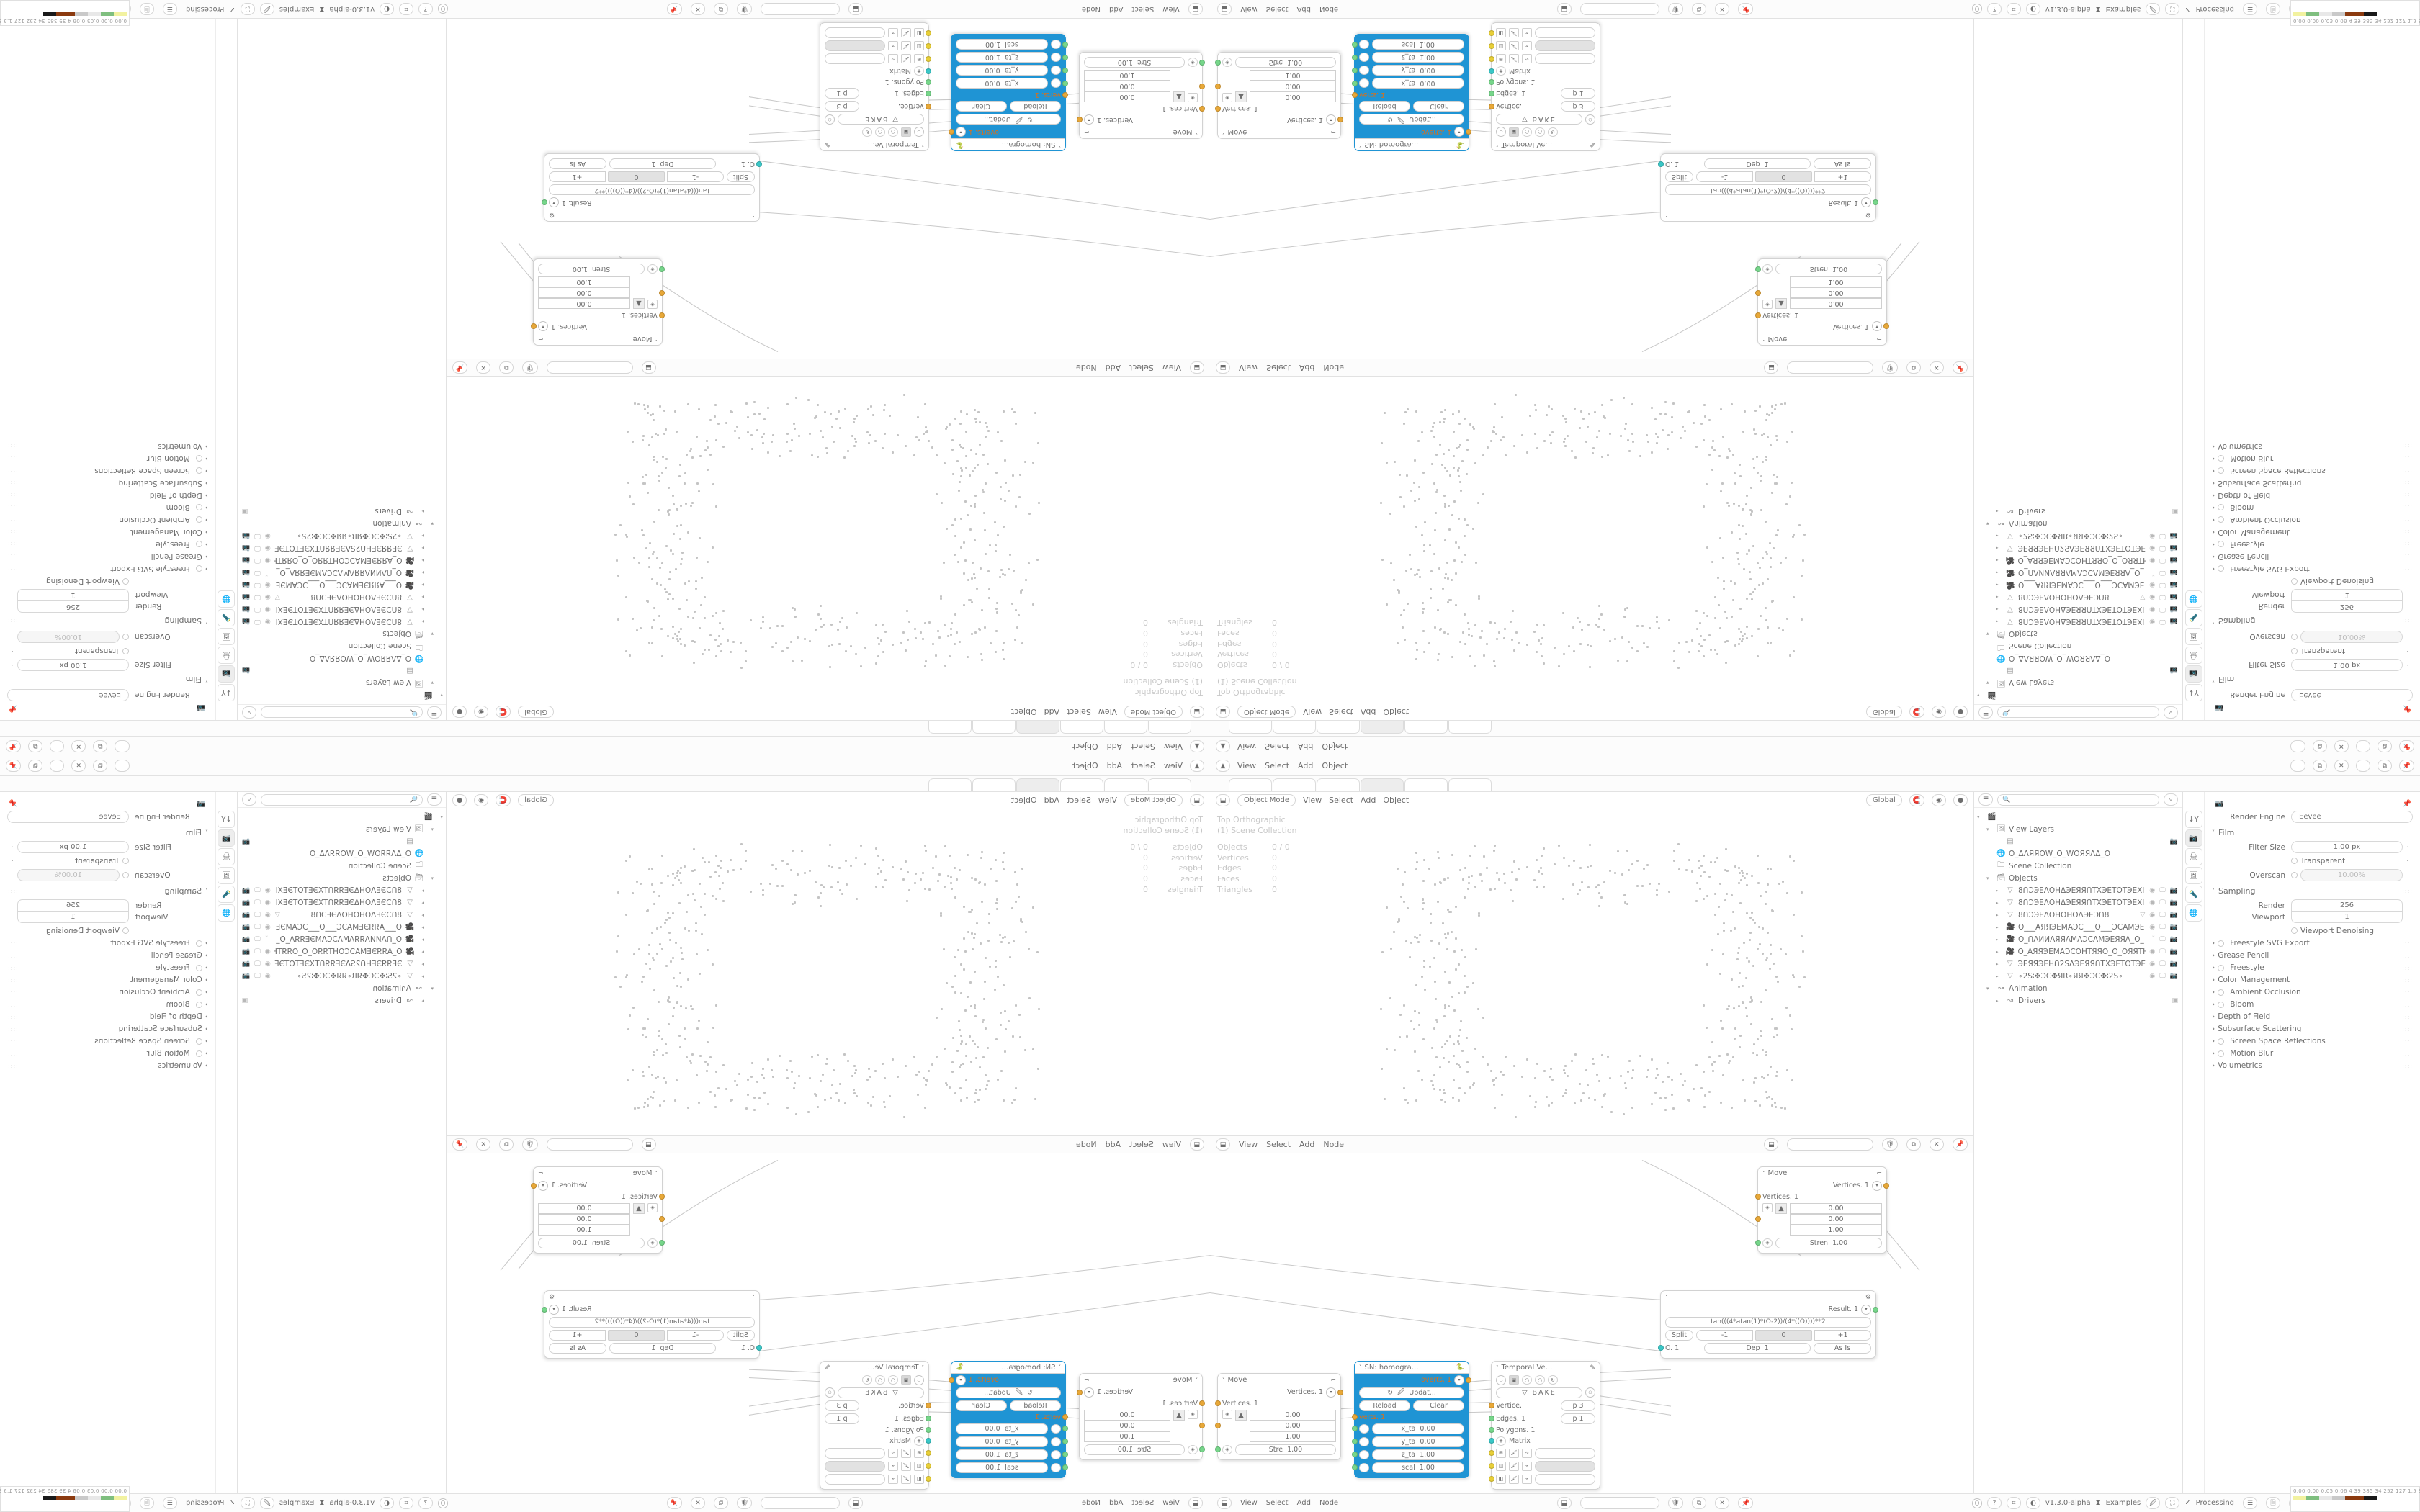 The height and width of the screenshot is (1512, 2420). Describe the element at coordinates (1080, 1392) in the screenshot. I see `socket-vertices-out` at that location.